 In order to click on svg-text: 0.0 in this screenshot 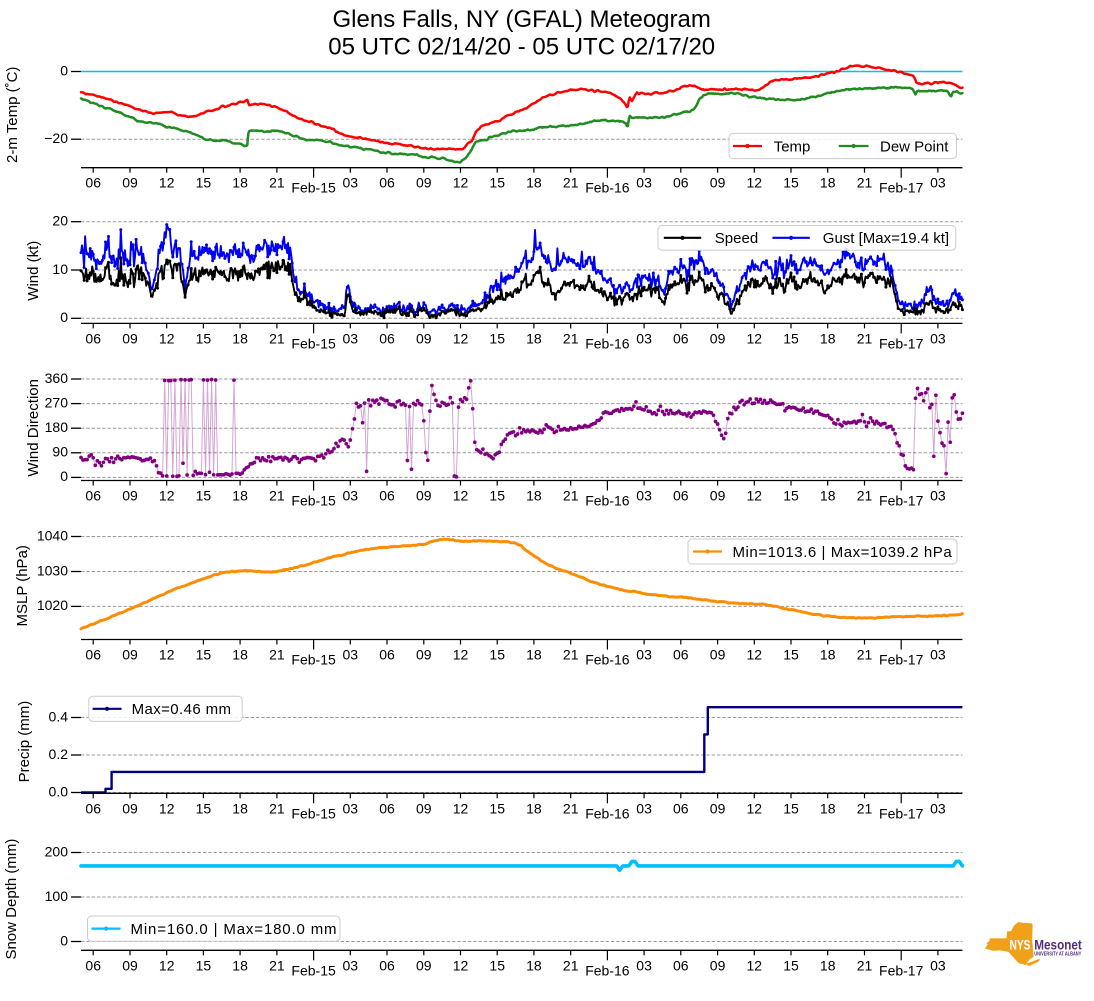, I will do `click(59, 791)`.